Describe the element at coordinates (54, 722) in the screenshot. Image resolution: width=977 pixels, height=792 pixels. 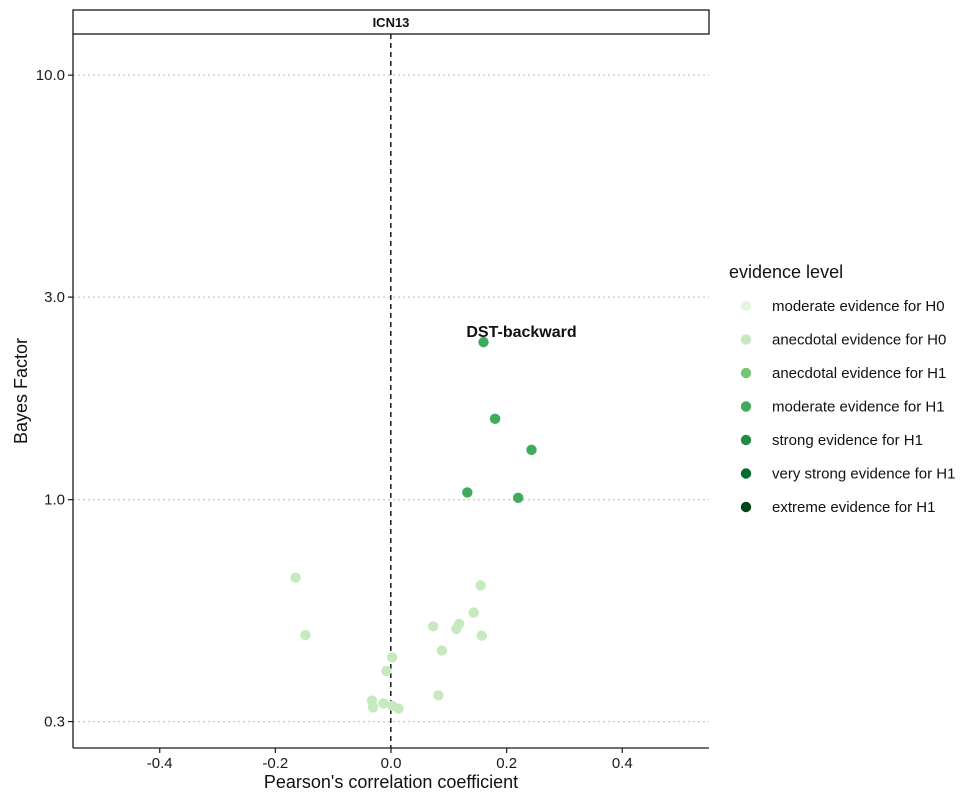
I see `y-tick-label: 0.3` at that location.